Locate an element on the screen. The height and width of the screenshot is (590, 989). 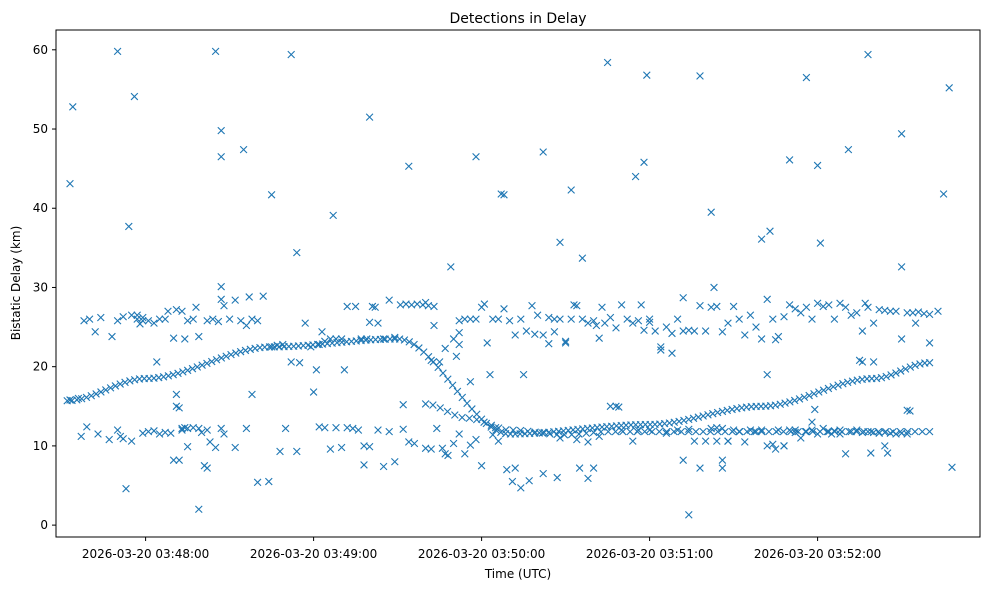
chart-title: Detections in Delay is located at coordinates (517, 19).